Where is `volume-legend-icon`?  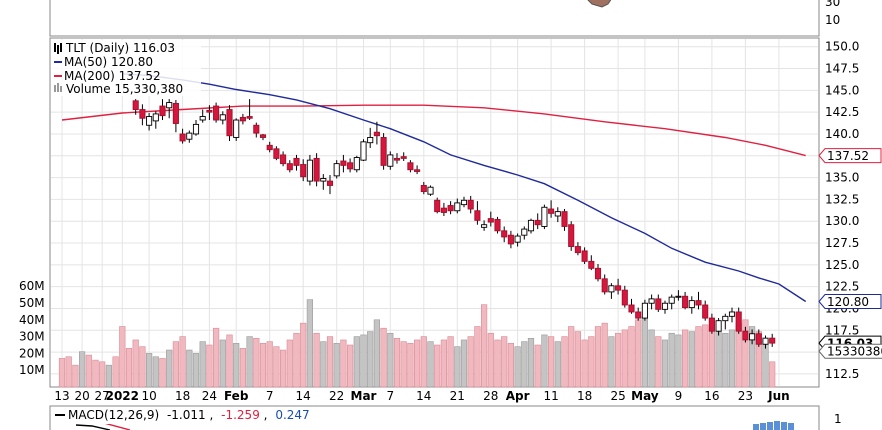 volume-legend-icon is located at coordinates (58, 87).